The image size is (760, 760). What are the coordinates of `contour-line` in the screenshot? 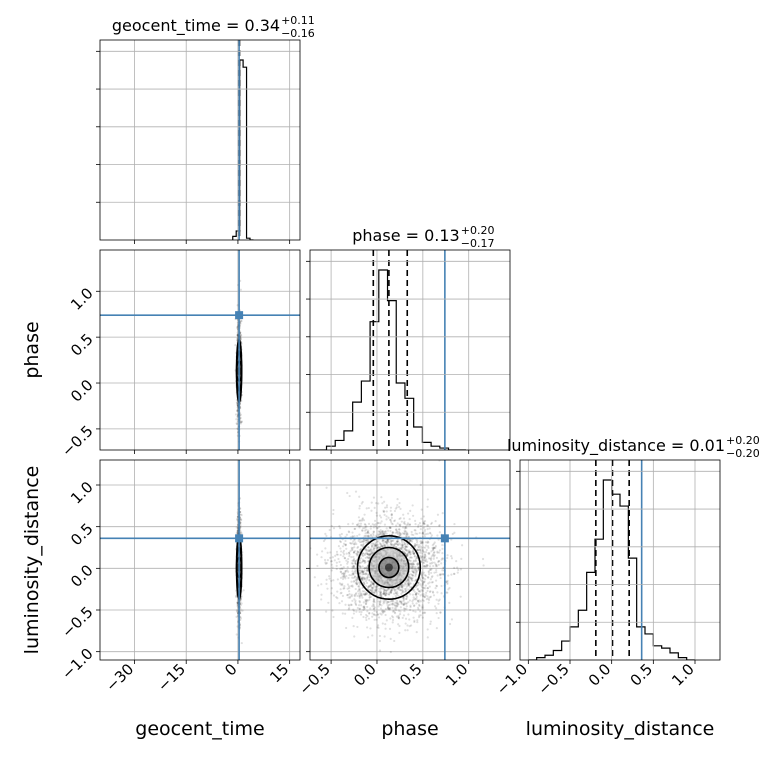 It's located at (389, 567).